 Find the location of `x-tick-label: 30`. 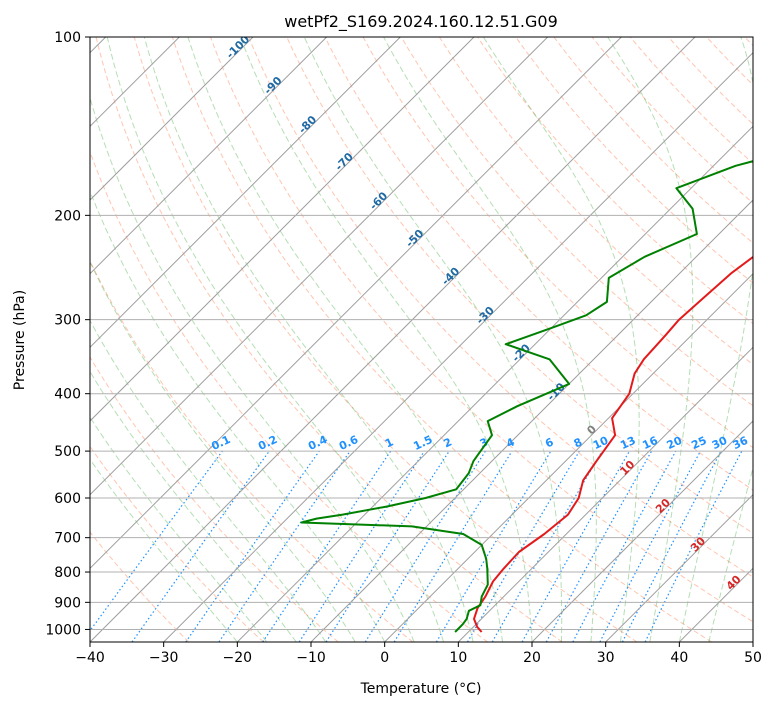

x-tick-label: 30 is located at coordinates (606, 658).